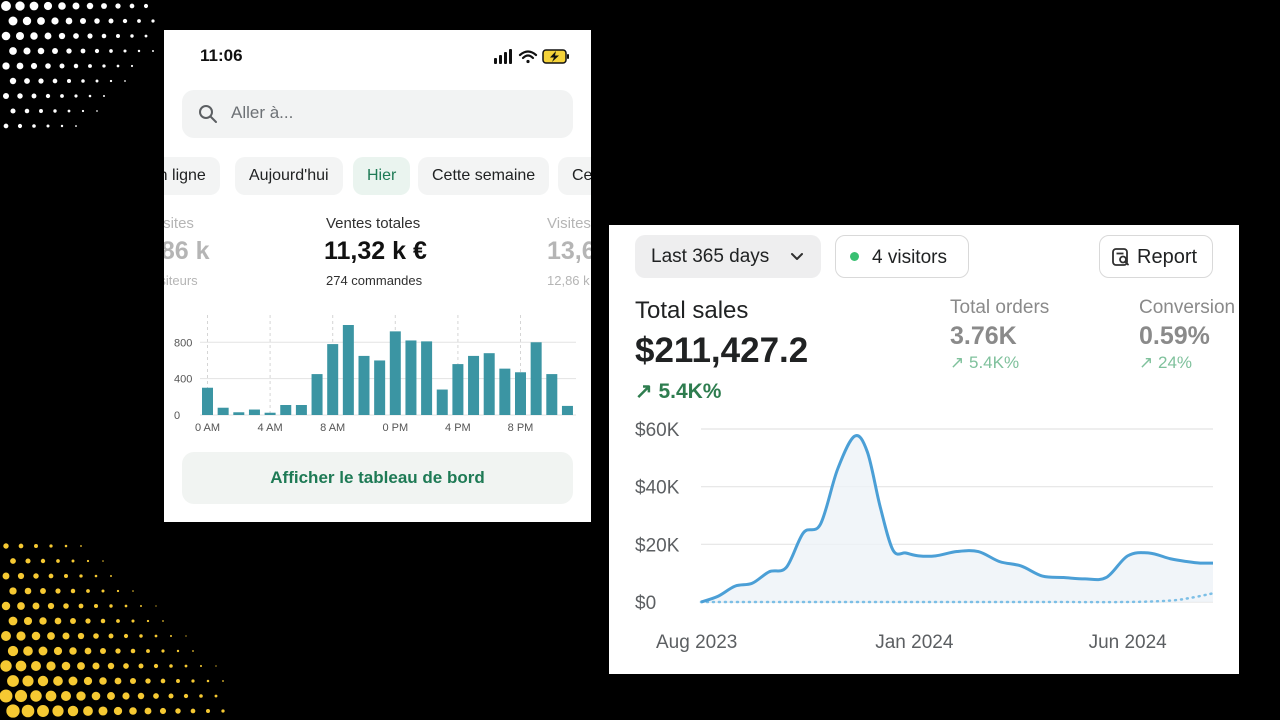 Image resolution: width=1280 pixels, height=720 pixels. Describe the element at coordinates (728, 256) in the screenshot. I see `date-range-dropdown: Last 365 days` at that location.